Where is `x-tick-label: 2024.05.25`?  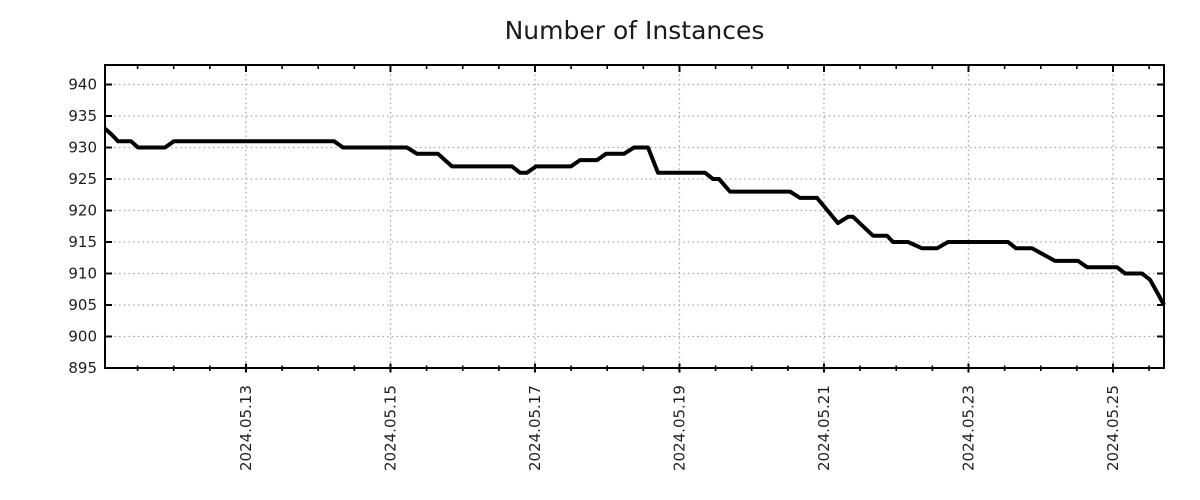
x-tick-label: 2024.05.25 is located at coordinates (1113, 428).